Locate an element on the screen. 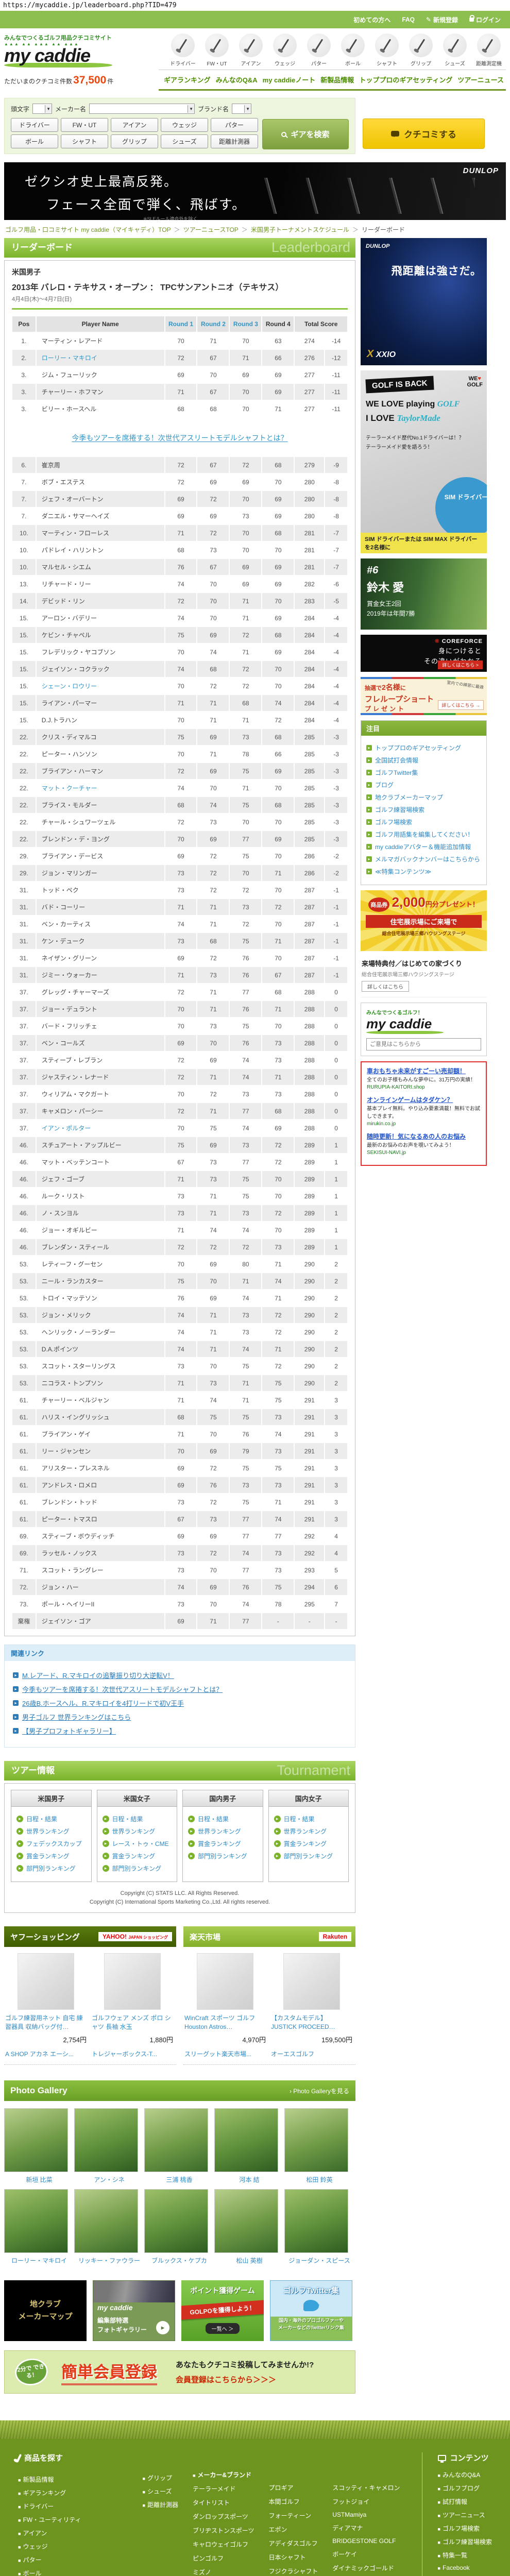 The height and width of the screenshot is (2576, 510). footer-brand-link: テーラーメイド is located at coordinates (214, 2489).